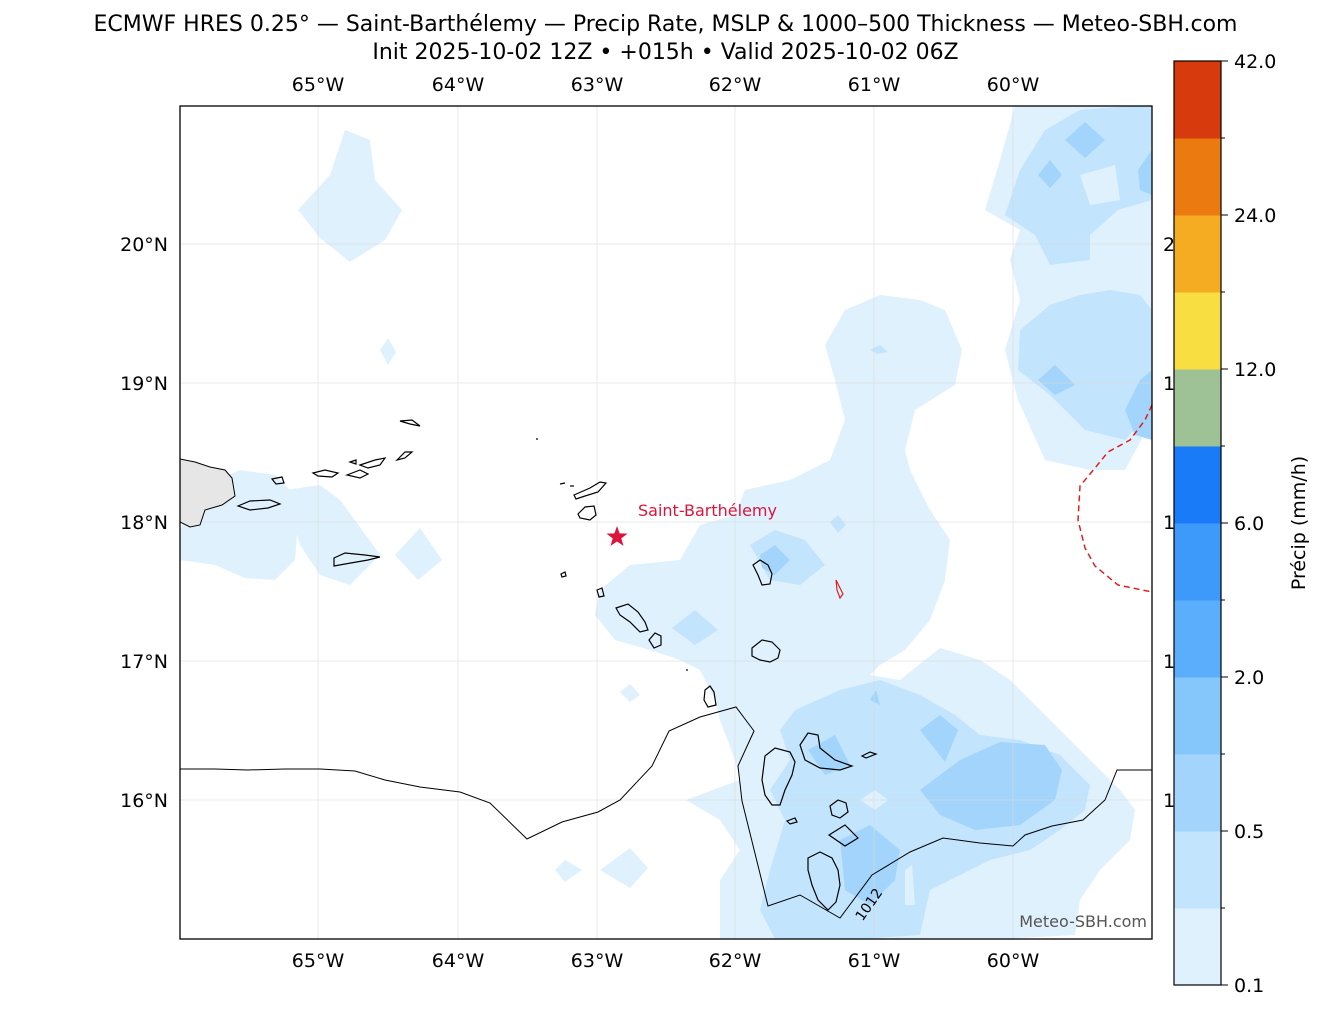 This screenshot has width=1331, height=1012. What do you see at coordinates (1083, 921) in the screenshot?
I see `watermark: Meteo-SBH.com` at bounding box center [1083, 921].